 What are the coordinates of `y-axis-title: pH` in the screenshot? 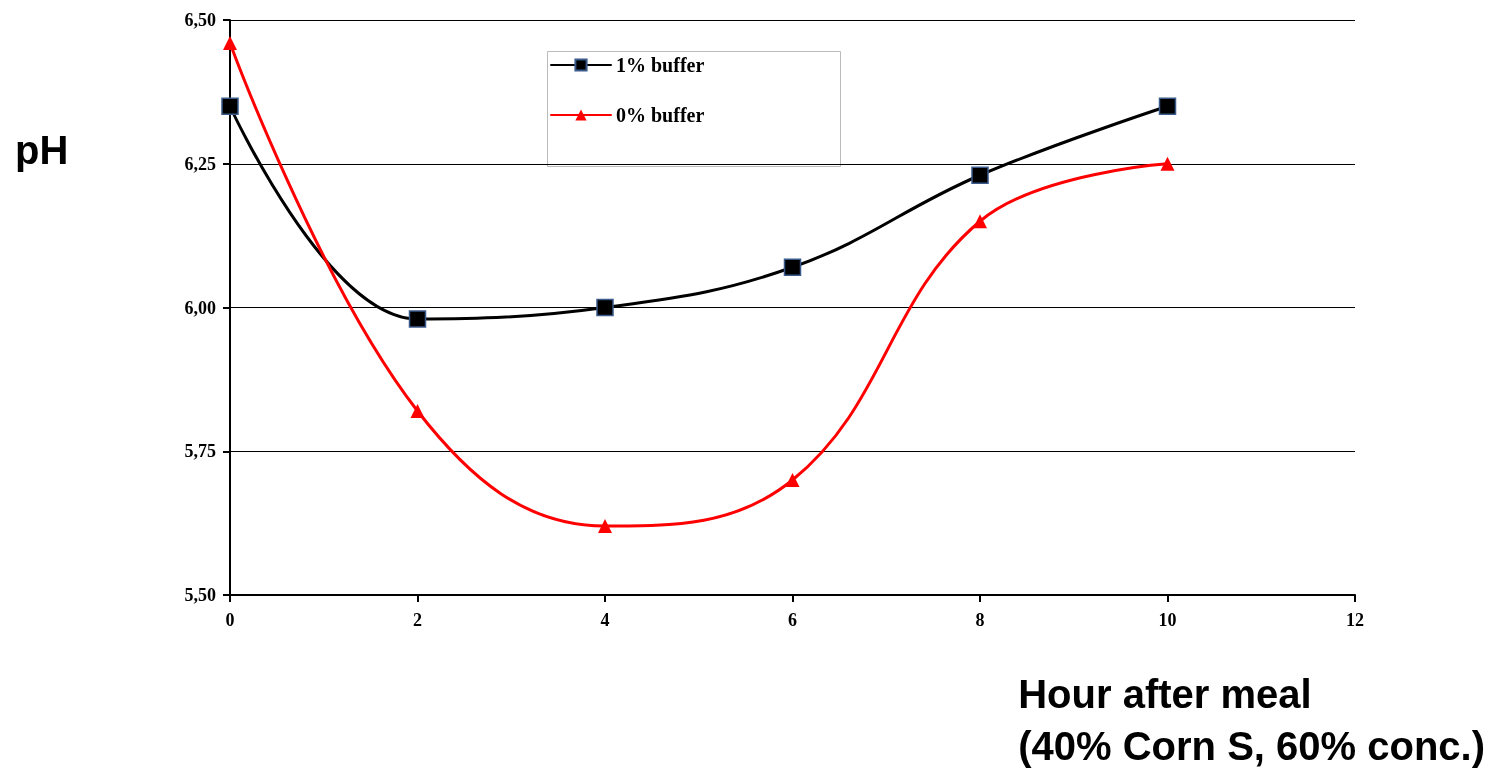 It's located at (42, 150).